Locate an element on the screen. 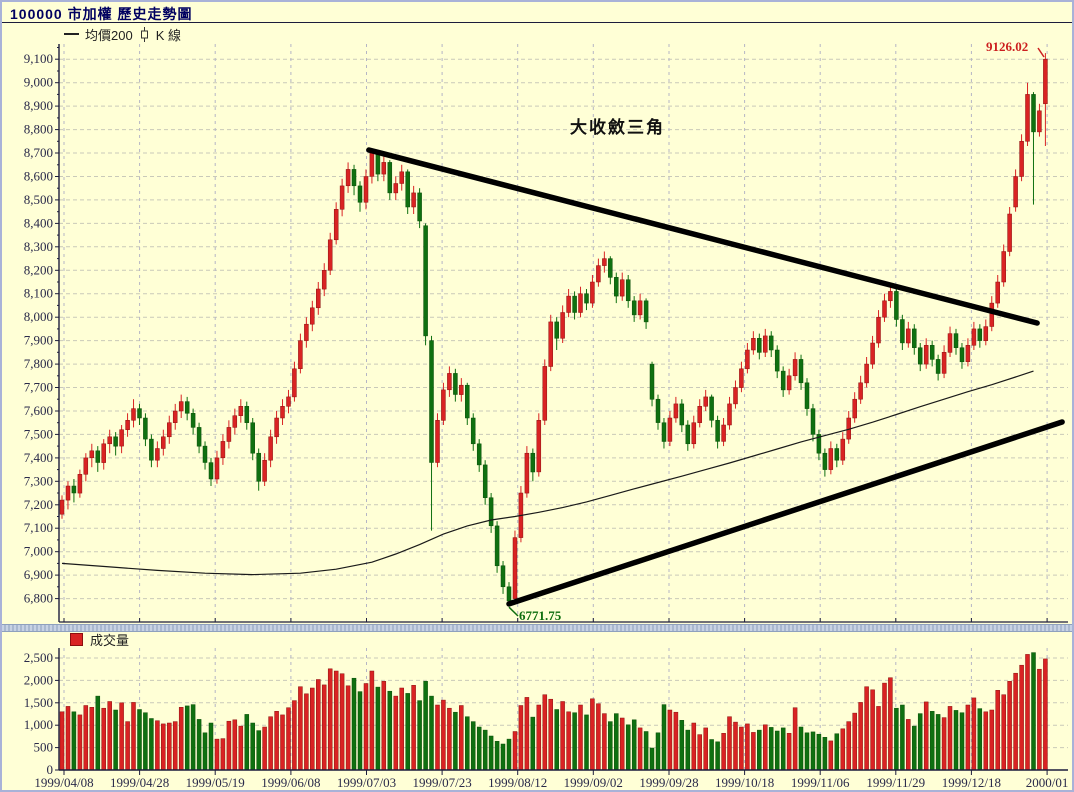 The height and width of the screenshot is (792, 1074). main-chart-legend: 均價200 K 線 is located at coordinates (122, 34).